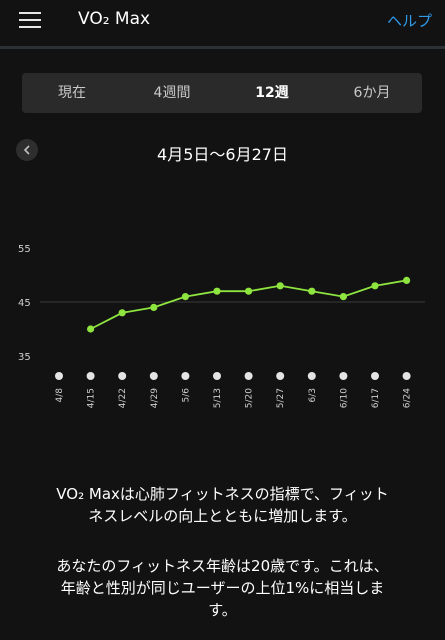 The height and width of the screenshot is (640, 445). Describe the element at coordinates (376, 398) in the screenshot. I see `x-tick-label: 6/17` at that location.